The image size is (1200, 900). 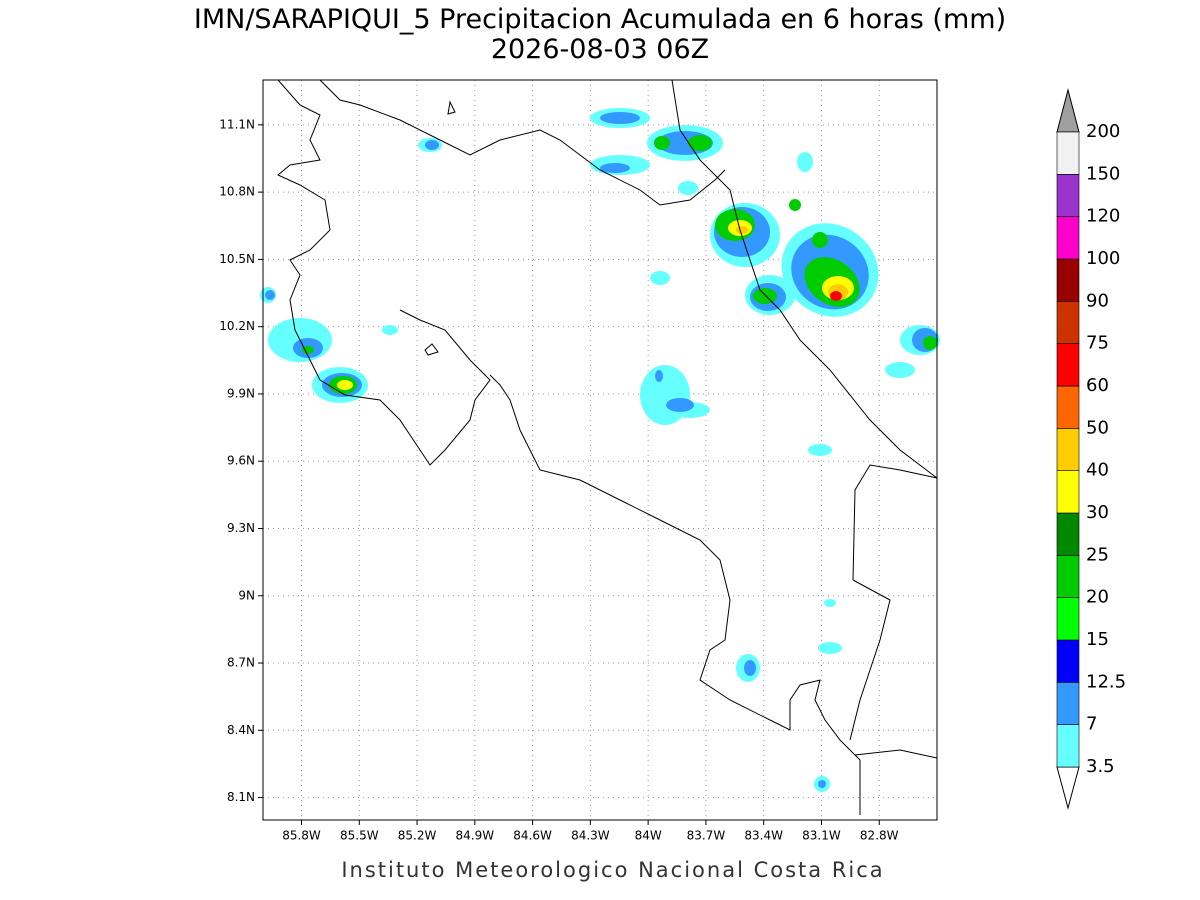 What do you see at coordinates (237, 124) in the screenshot?
I see `y-tick-label: 11.1N` at bounding box center [237, 124].